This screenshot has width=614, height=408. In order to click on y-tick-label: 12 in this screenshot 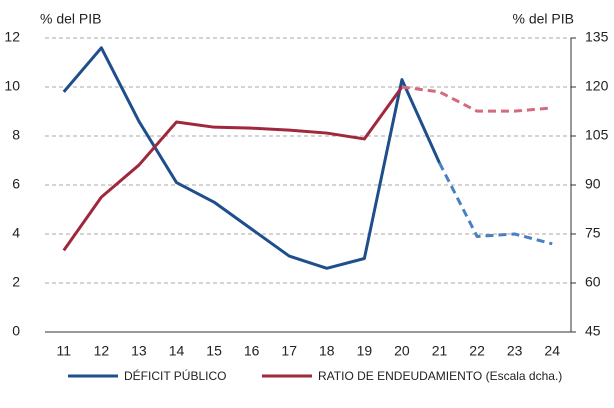, I will do `click(12, 37)`.